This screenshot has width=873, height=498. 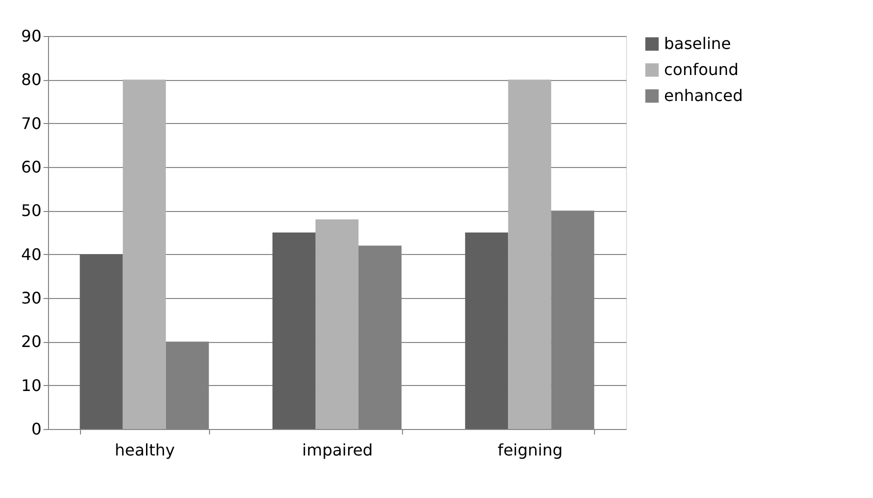 I want to click on y-tick-label: 0, so click(x=36, y=429).